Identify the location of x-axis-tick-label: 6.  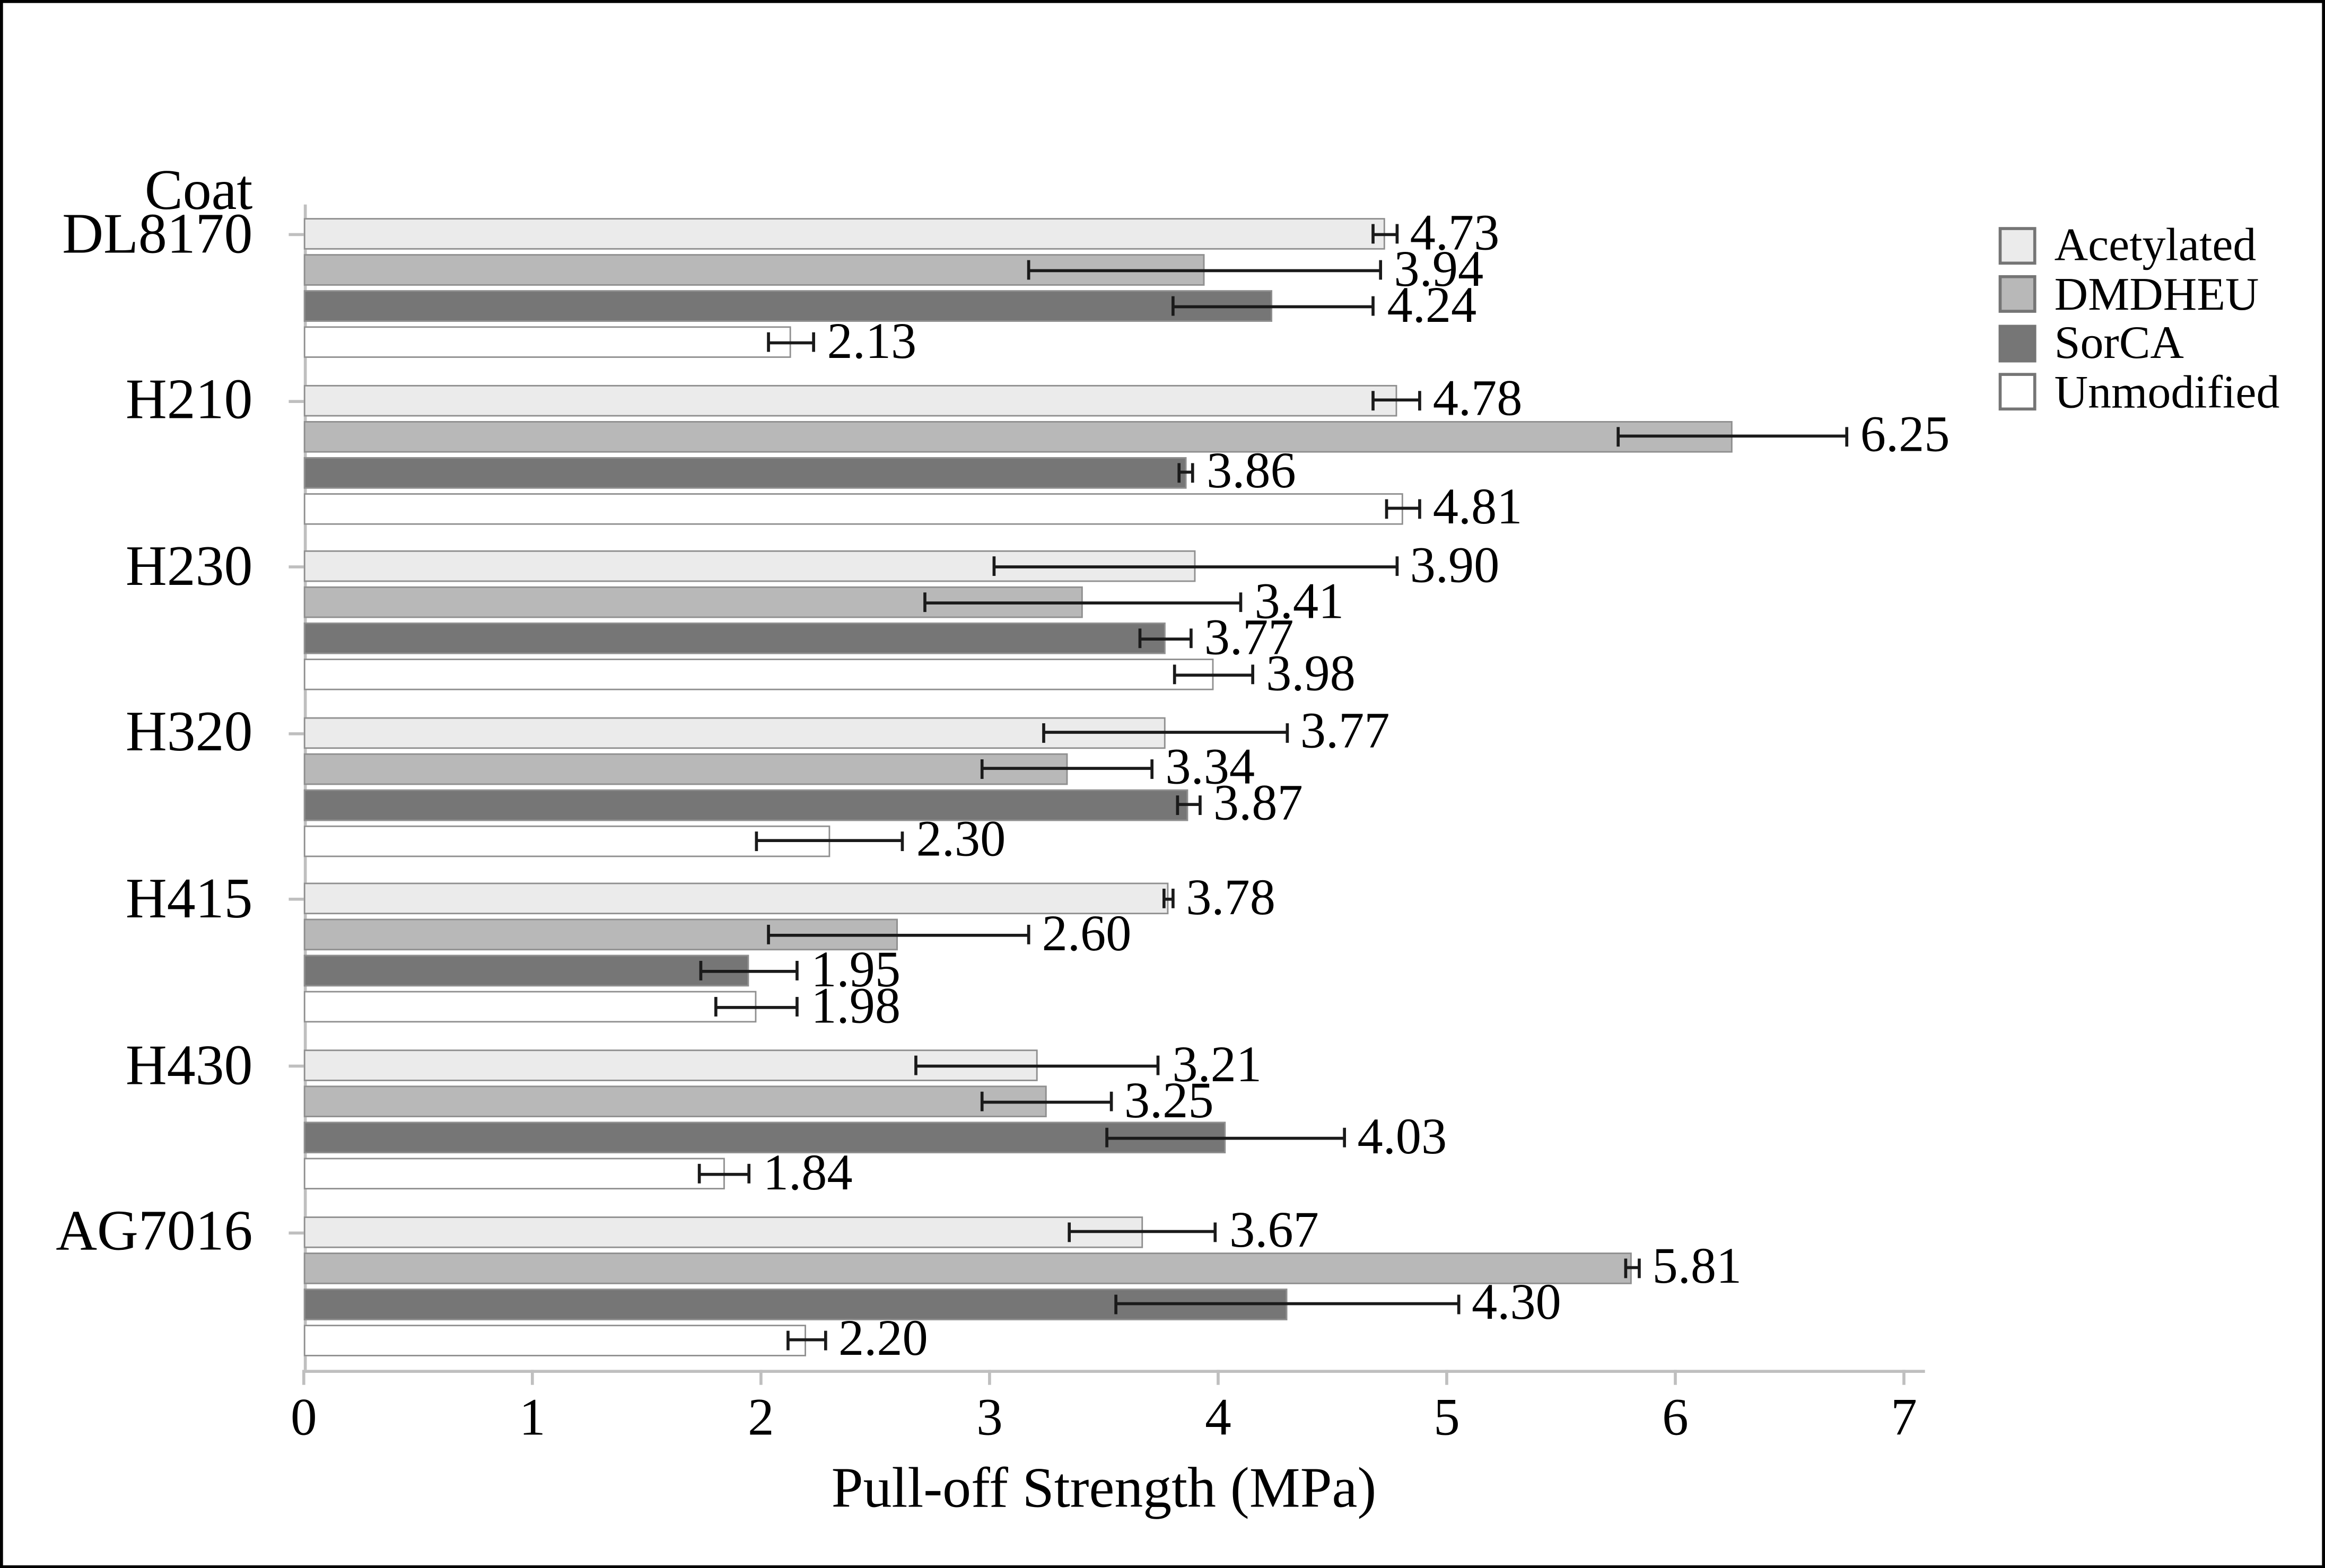
(1675, 1417).